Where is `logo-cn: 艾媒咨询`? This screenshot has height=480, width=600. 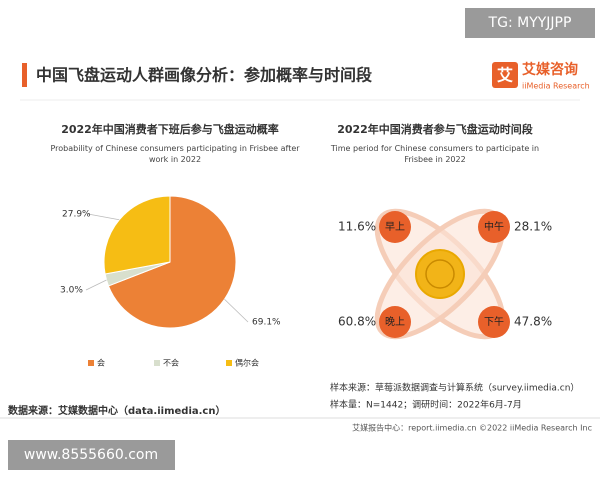 logo-cn: 艾媒咨询 is located at coordinates (550, 69).